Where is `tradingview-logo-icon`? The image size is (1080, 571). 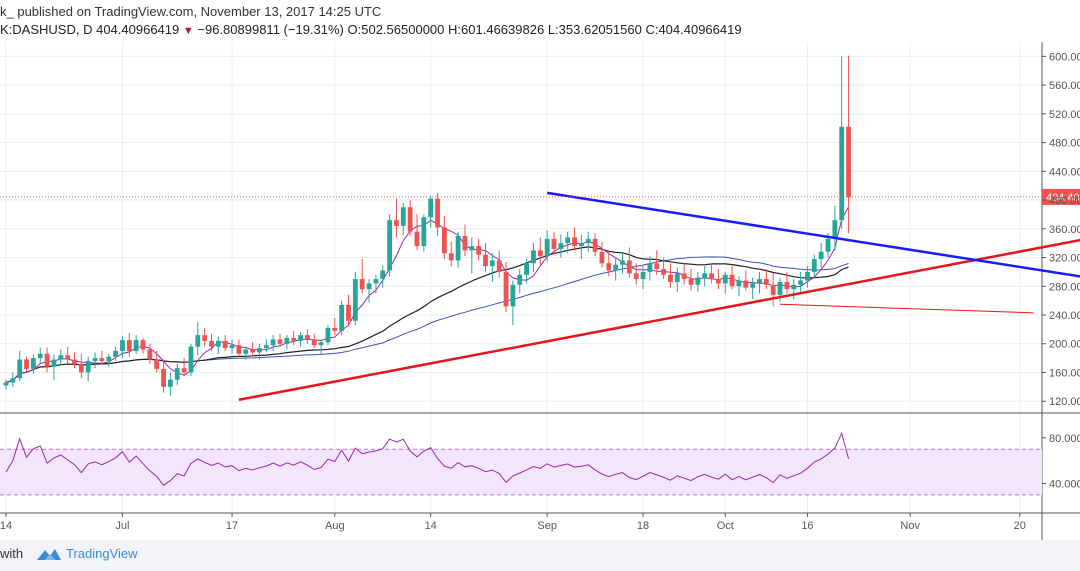
tradingview-logo-icon is located at coordinates (49, 554).